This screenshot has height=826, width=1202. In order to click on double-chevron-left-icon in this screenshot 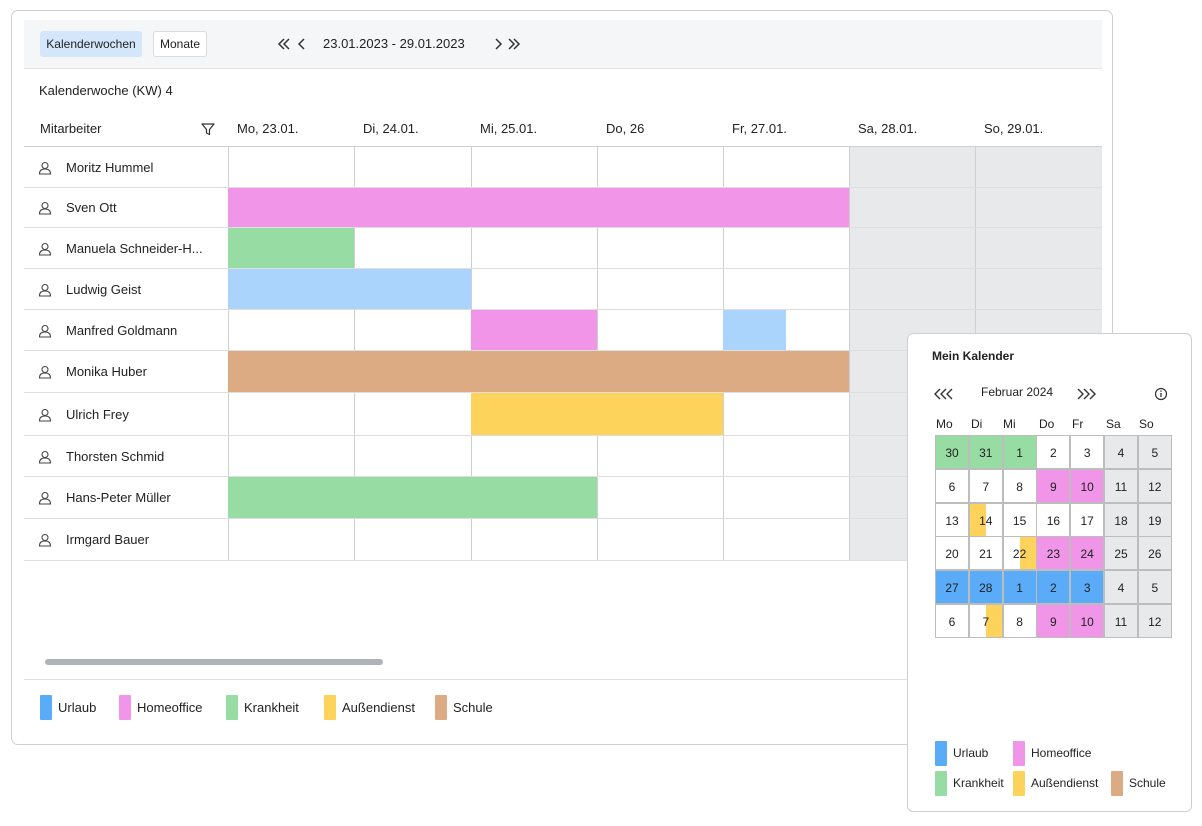, I will do `click(284, 44)`.